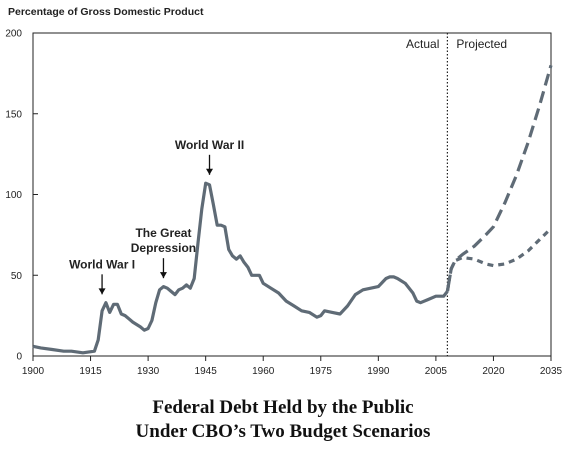 The height and width of the screenshot is (450, 566). What do you see at coordinates (17, 276) in the screenshot?
I see `y-tick-label-50: 50` at bounding box center [17, 276].